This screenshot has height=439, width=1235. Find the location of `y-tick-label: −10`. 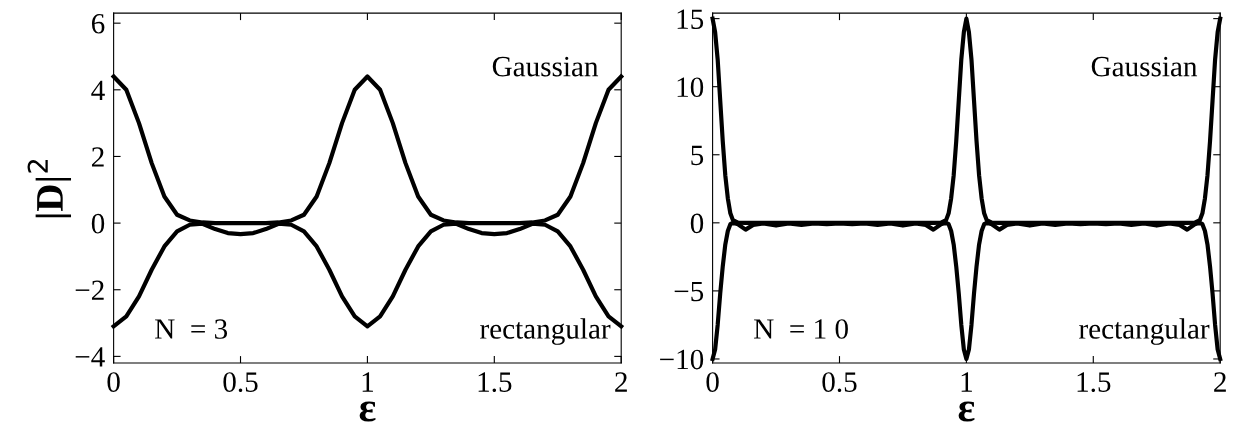

y-tick-label: −10 is located at coordinates (682, 359).